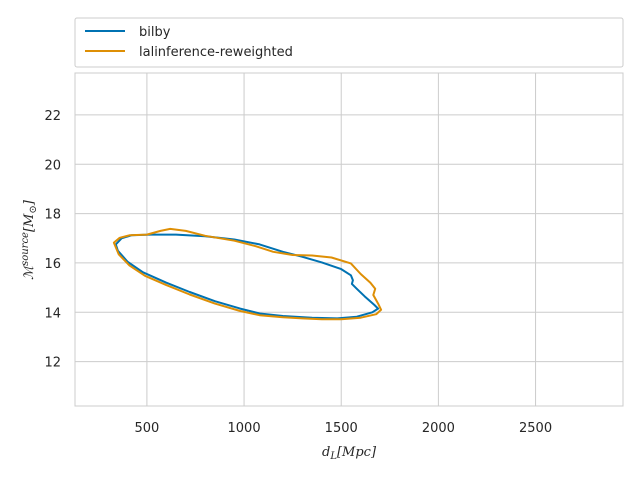  Describe the element at coordinates (52, 165) in the screenshot. I see `y-tick-label: 20` at that location.